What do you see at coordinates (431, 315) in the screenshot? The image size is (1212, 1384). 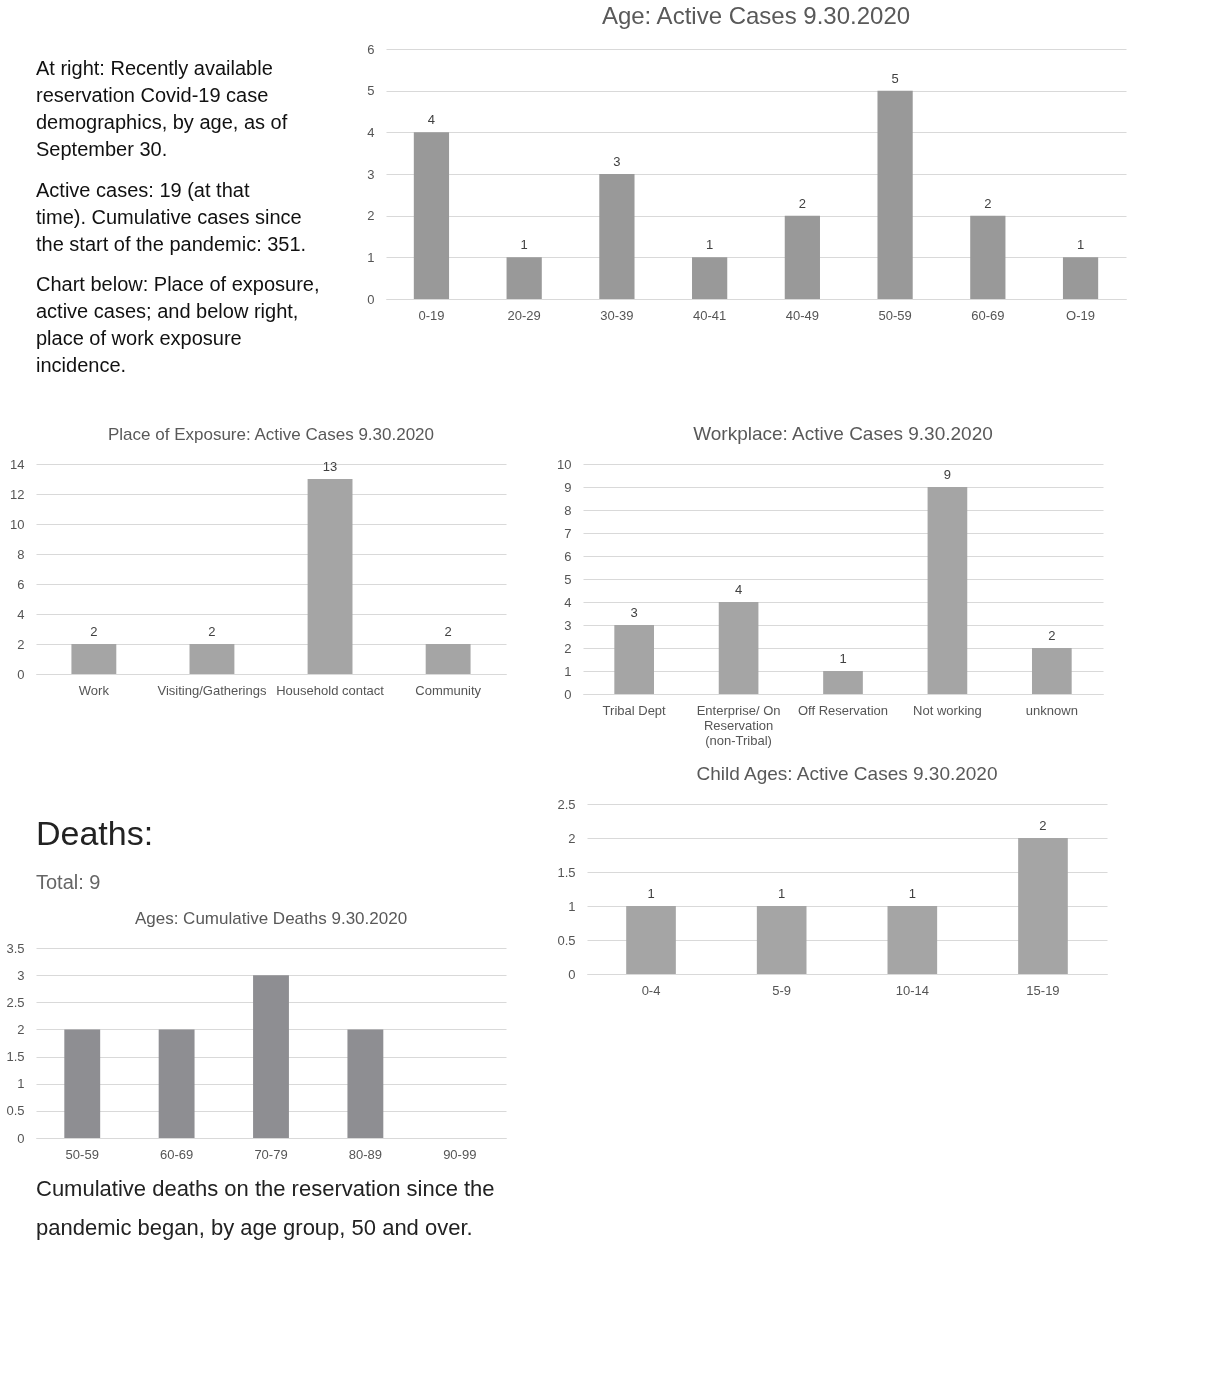 I see `x-tick-label: 0-19` at bounding box center [431, 315].